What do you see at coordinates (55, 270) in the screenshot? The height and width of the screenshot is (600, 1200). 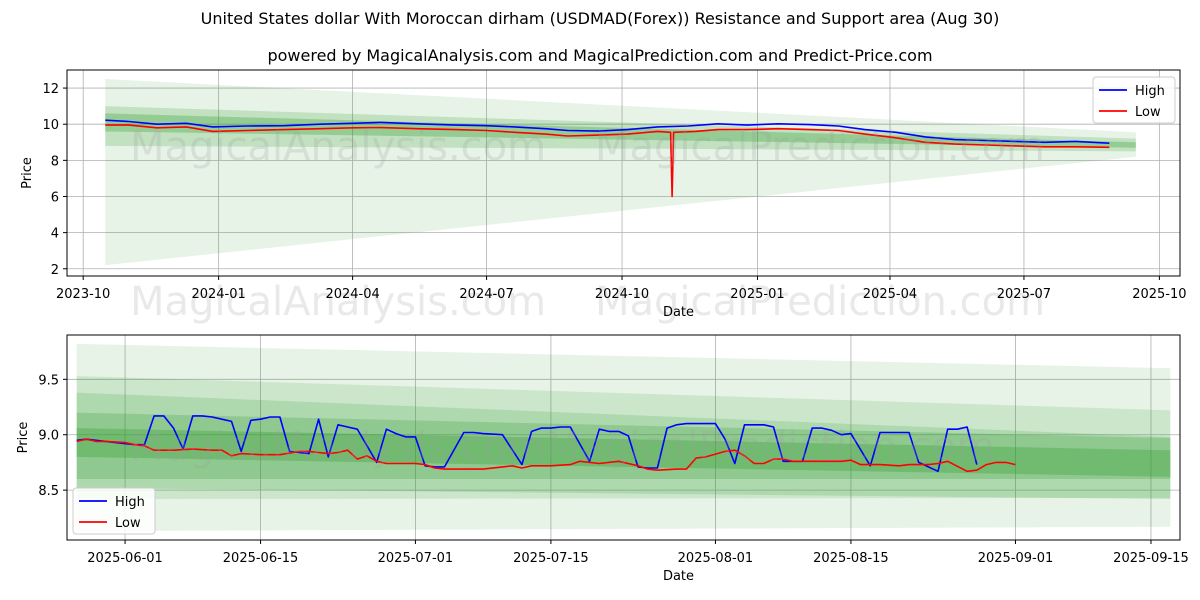 I see `y-tick-label: 2` at bounding box center [55, 270].